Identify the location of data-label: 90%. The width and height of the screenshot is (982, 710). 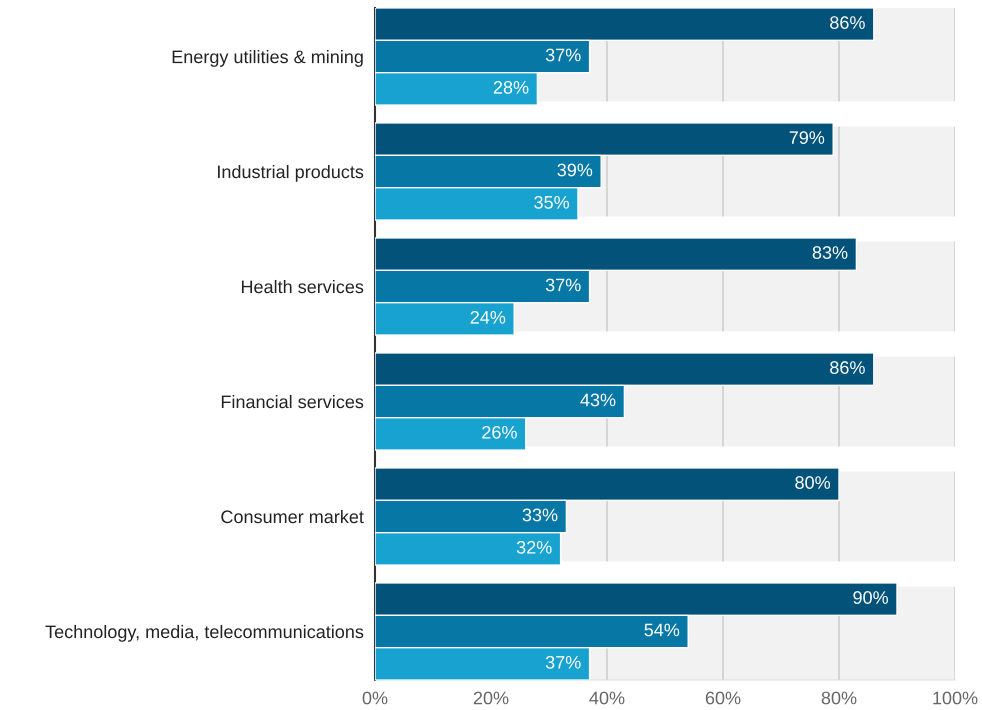
(870, 597).